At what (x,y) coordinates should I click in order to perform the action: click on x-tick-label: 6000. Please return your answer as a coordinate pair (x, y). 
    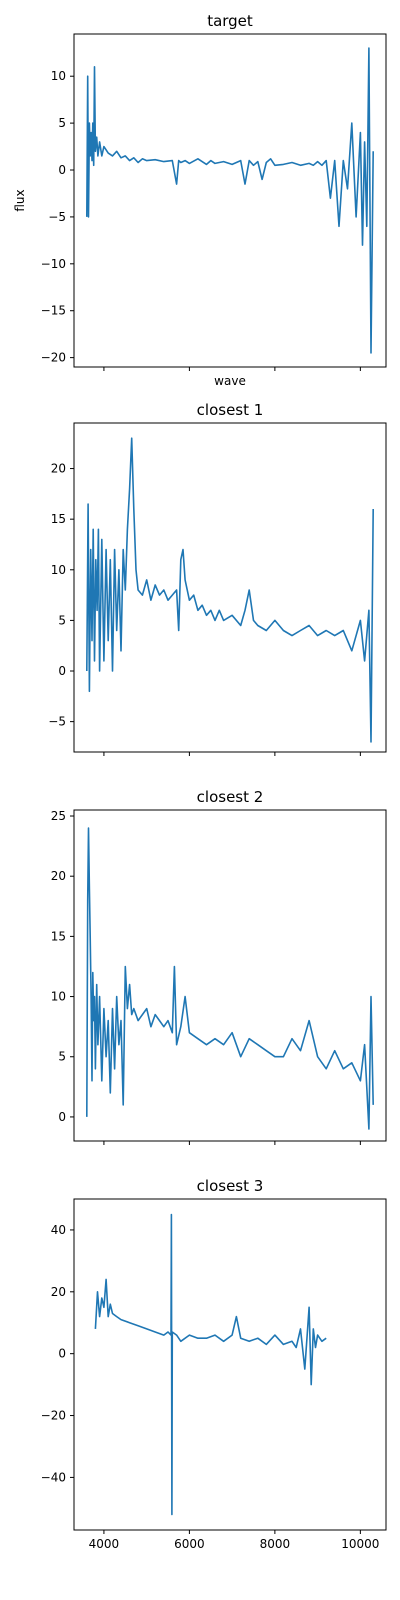
    Looking at the image, I should click on (189, 1544).